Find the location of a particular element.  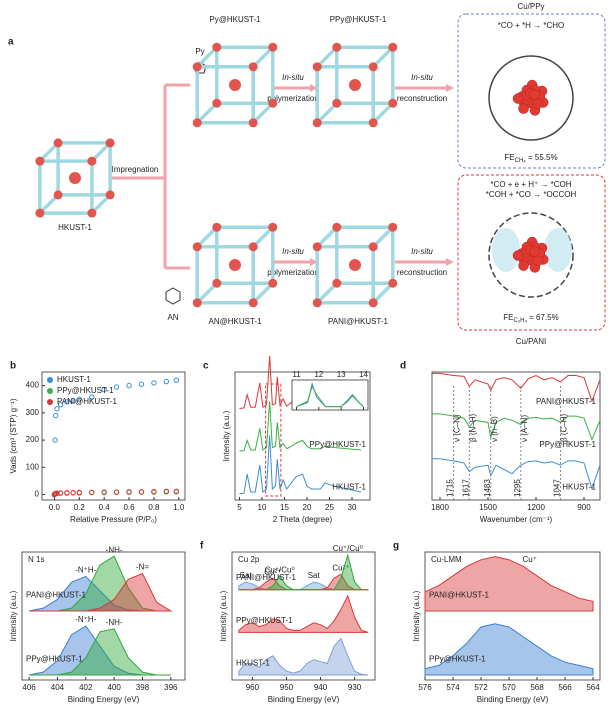

x-tick-label: 406 is located at coordinates (29, 687).